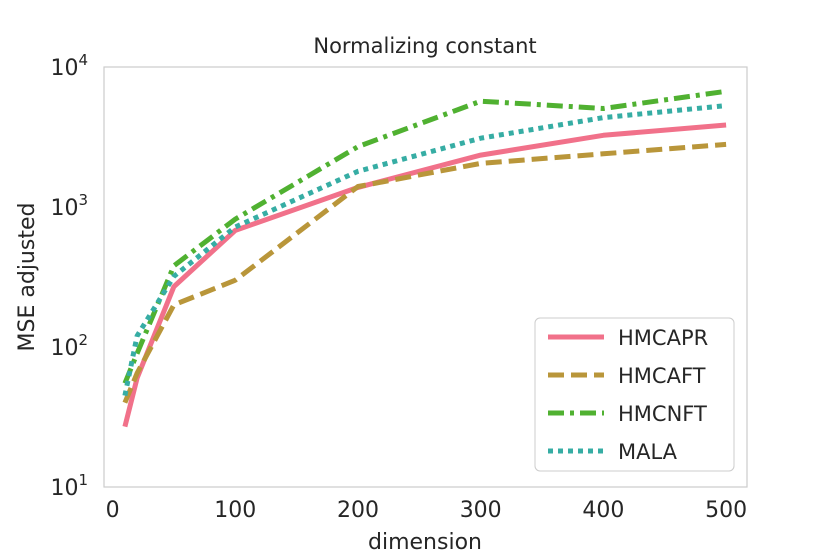 The image size is (830, 559). I want to click on legend-box, so click(634, 394).